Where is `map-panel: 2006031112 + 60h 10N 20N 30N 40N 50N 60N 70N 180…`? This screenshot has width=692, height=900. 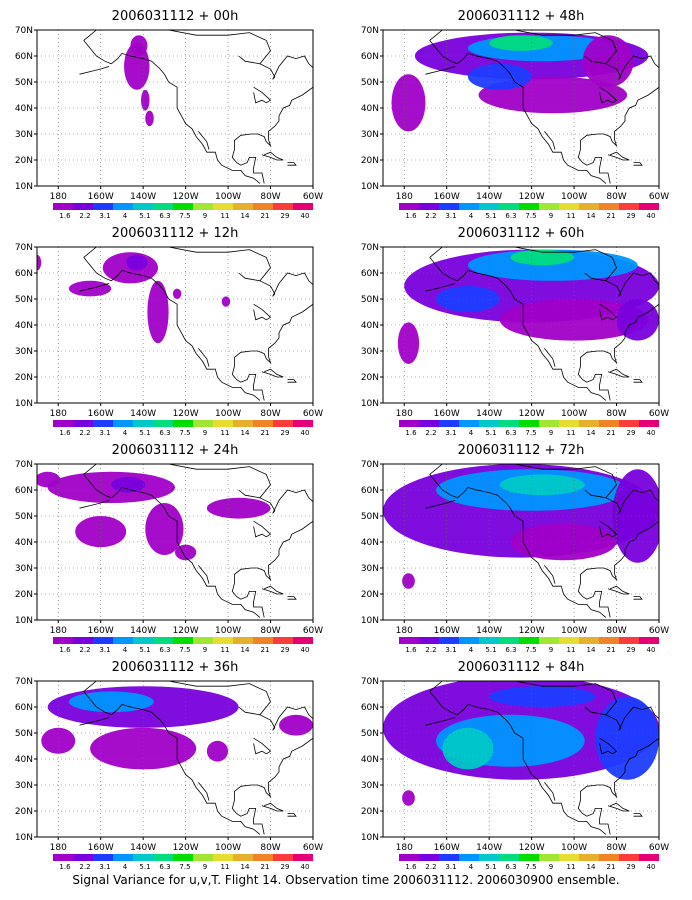
map-panel: 2006031112 + 60h 10N 20N 30N 40N 50N 60N 70N 180… is located at coordinates (515, 331).